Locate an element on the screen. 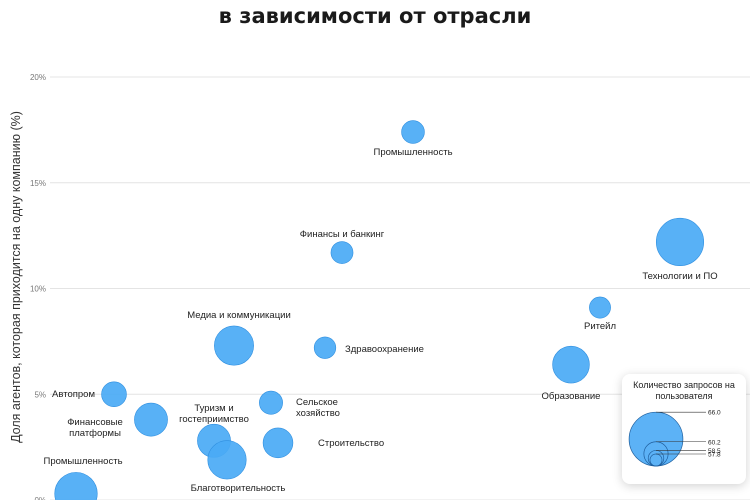 This screenshot has width=750, height=500. y-tick-label: 20% is located at coordinates (38, 77).